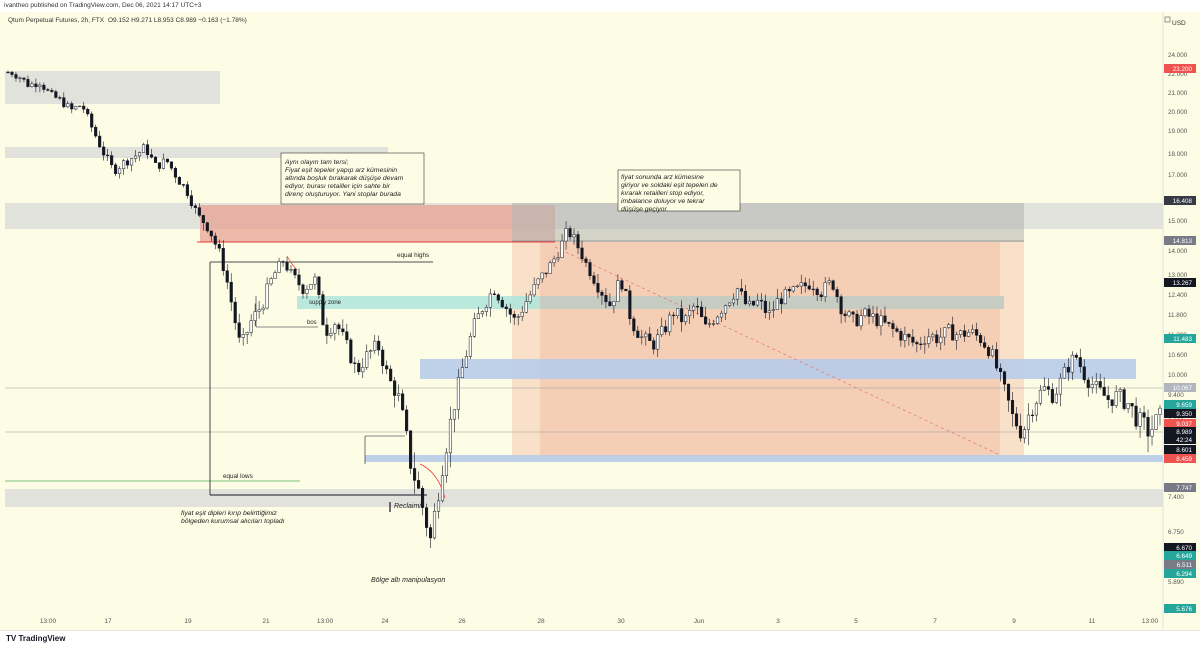 Image resolution: width=1200 pixels, height=648 pixels. Describe the element at coordinates (1184, 440) in the screenshot. I see `price-label-text: 42:24` at that location.